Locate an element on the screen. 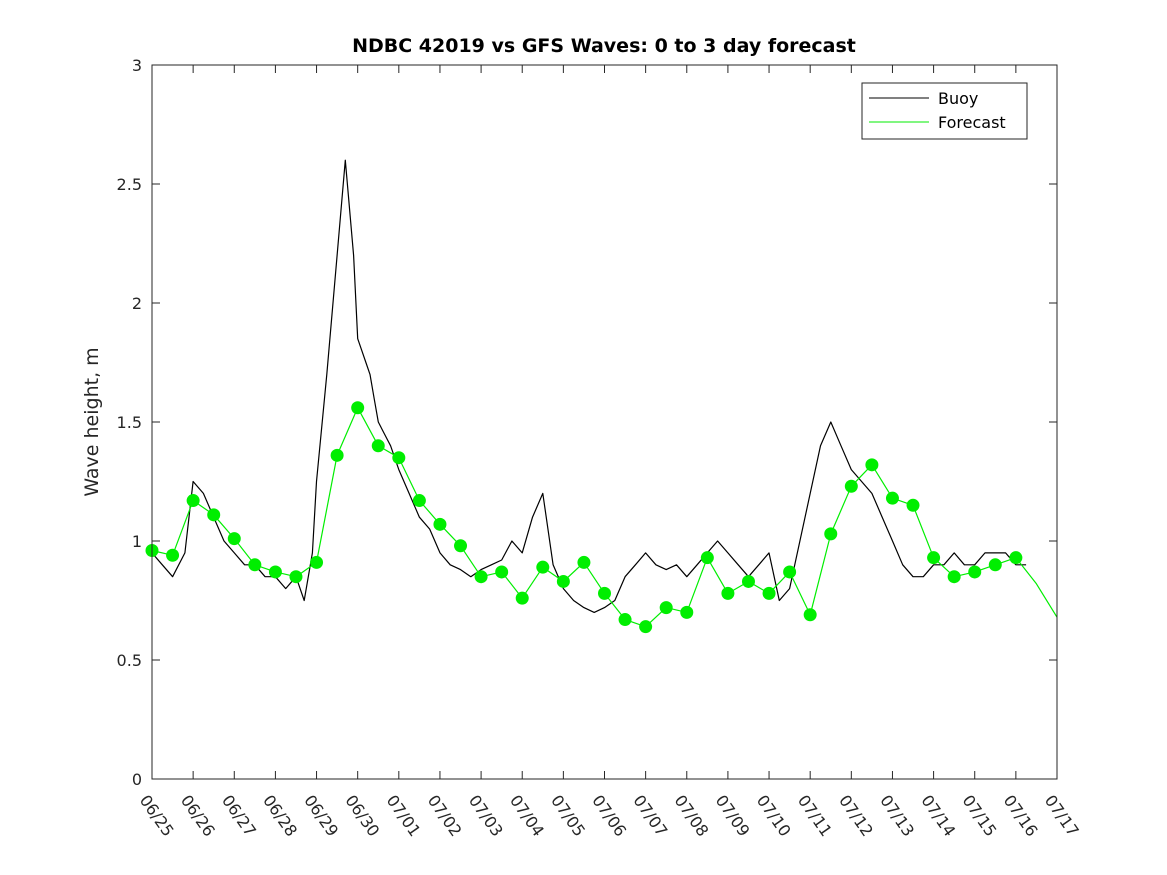  x-tick-label: 07/01 is located at coordinates (404, 815).